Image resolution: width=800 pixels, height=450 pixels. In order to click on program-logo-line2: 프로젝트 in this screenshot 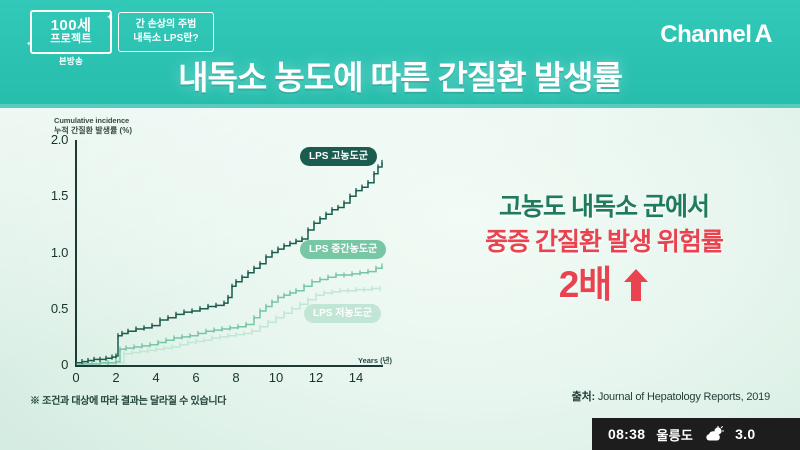, I will do `click(71, 39)`.